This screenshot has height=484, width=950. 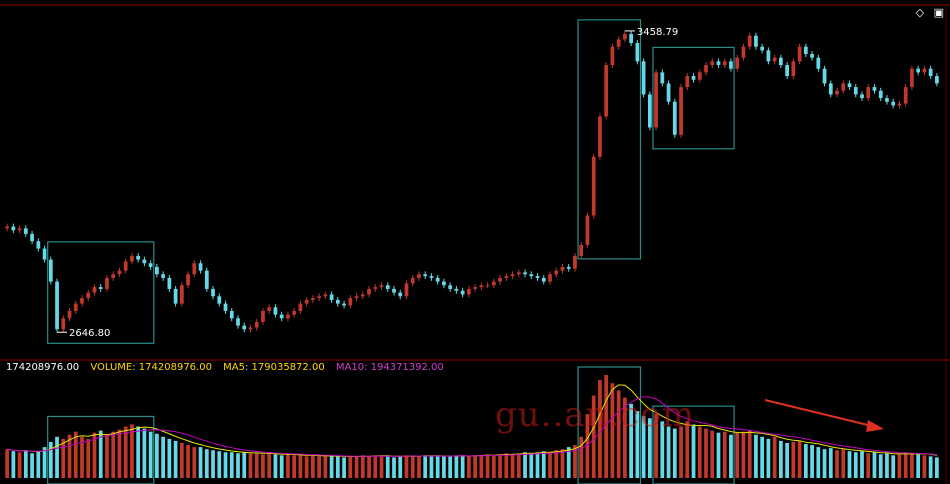 I want to click on ma10-line, so click(x=472, y=426).